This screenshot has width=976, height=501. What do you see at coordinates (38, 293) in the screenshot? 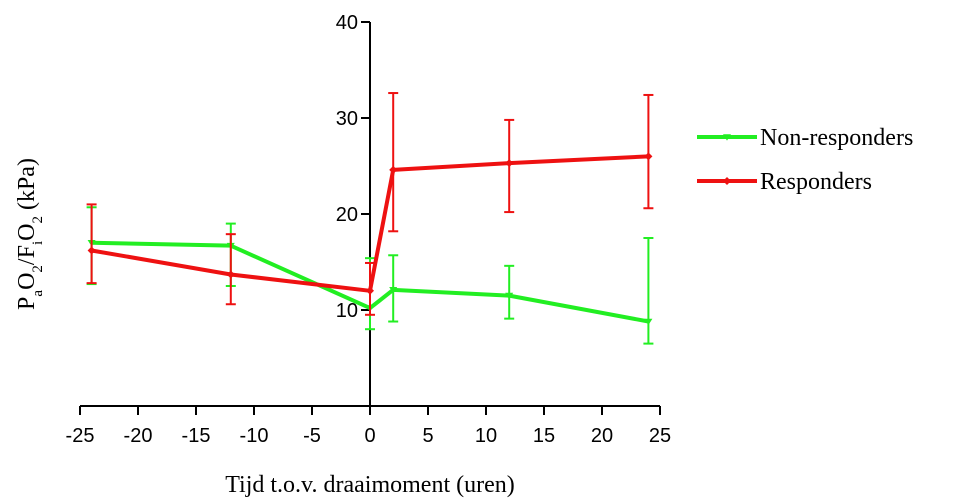
I see `y-axis-title-part: a` at bounding box center [38, 293].